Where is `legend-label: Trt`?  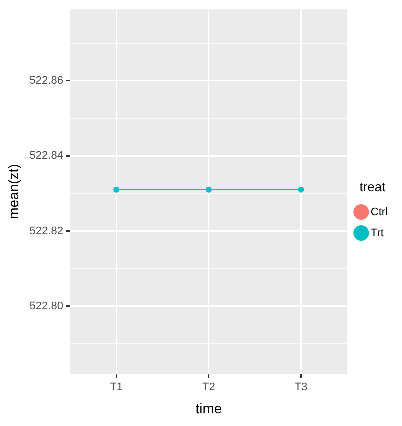 legend-label: Trt is located at coordinates (377, 233).